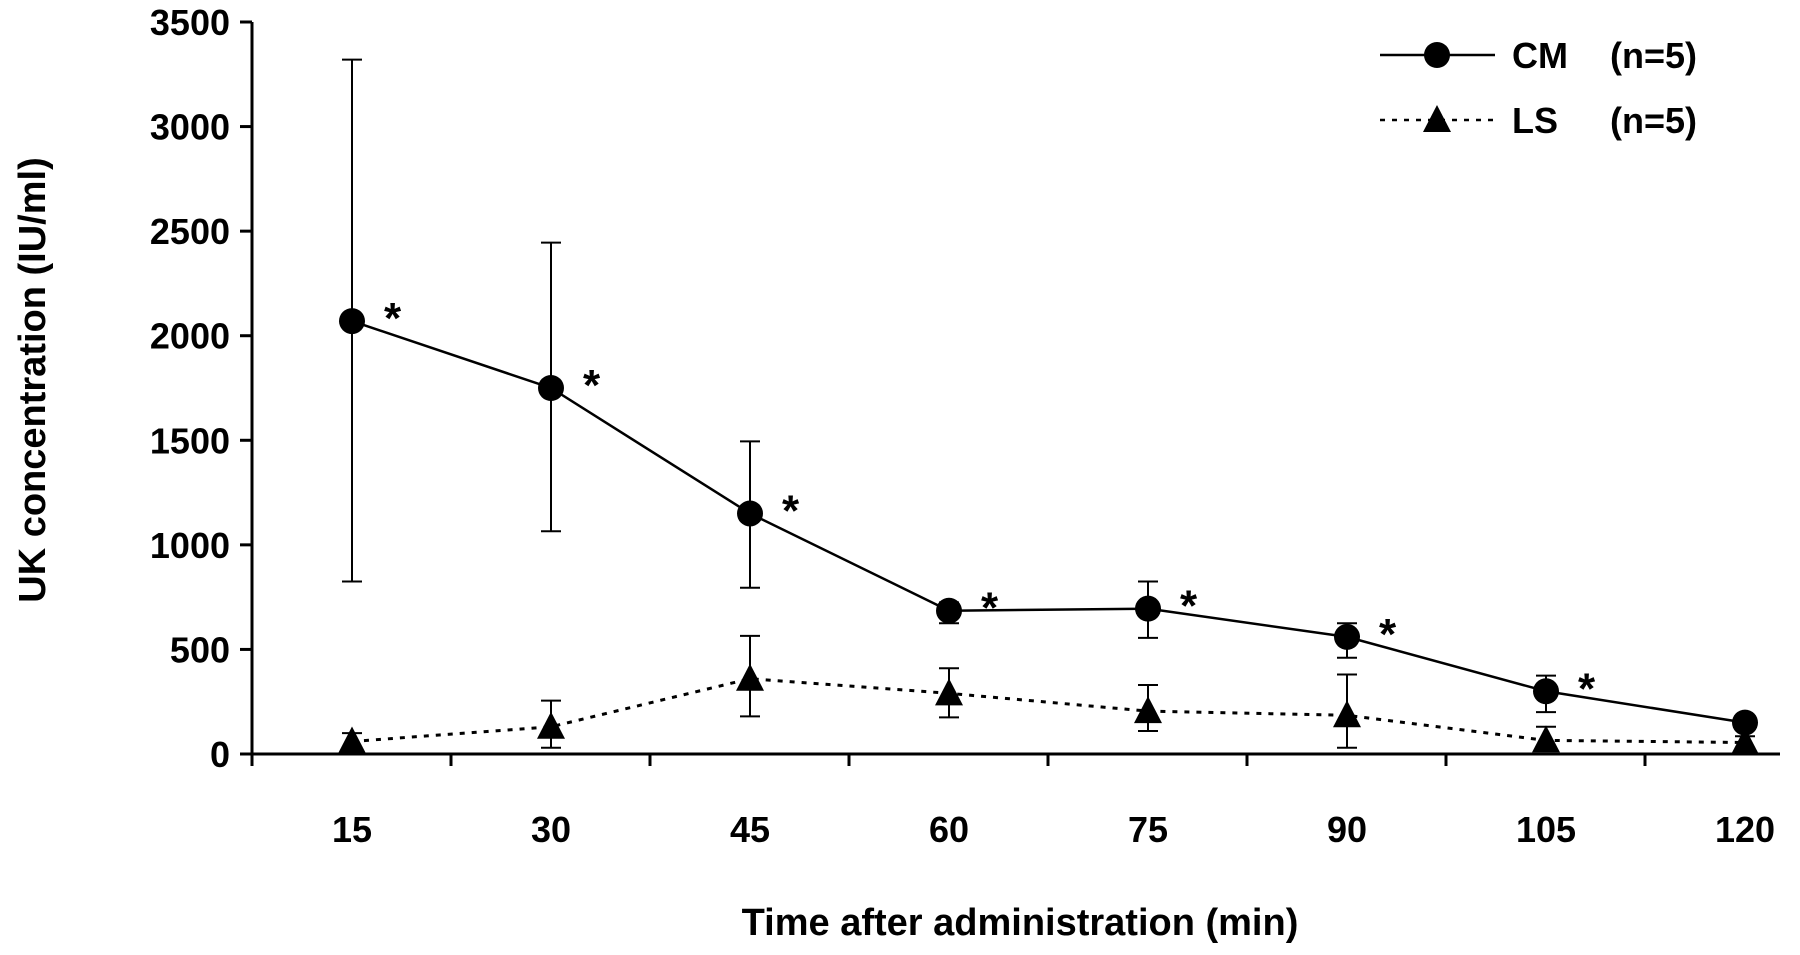 This screenshot has width=1800, height=955. Describe the element at coordinates (352, 829) in the screenshot. I see `x-tick-label: 15` at that location.